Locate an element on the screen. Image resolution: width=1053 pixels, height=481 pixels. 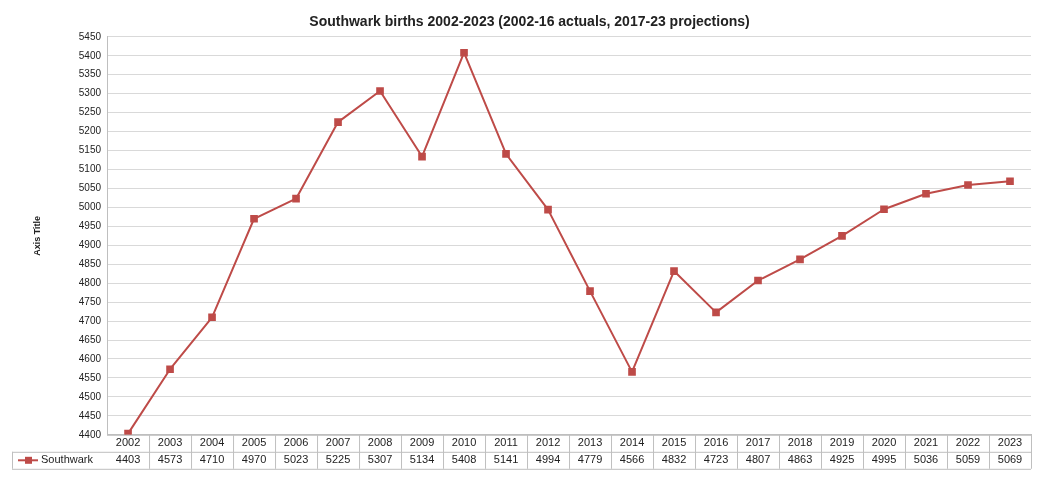
data-label: 4994 is located at coordinates (548, 459).